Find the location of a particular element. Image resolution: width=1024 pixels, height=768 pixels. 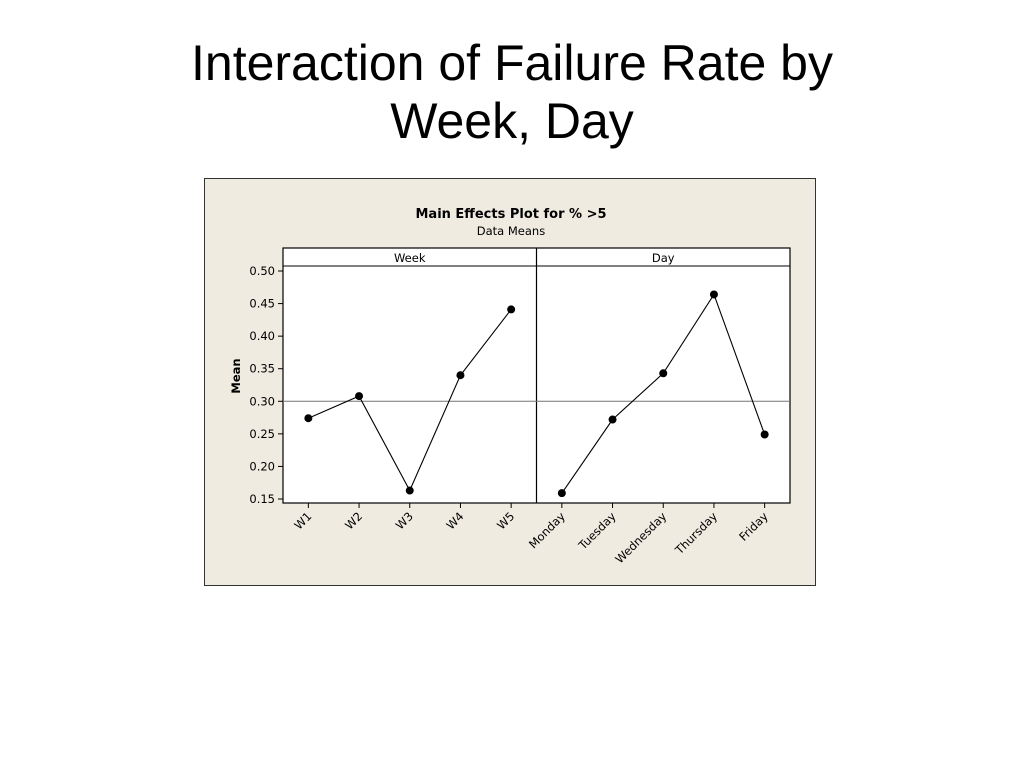

x-tick-label: W2 is located at coordinates (353, 520).